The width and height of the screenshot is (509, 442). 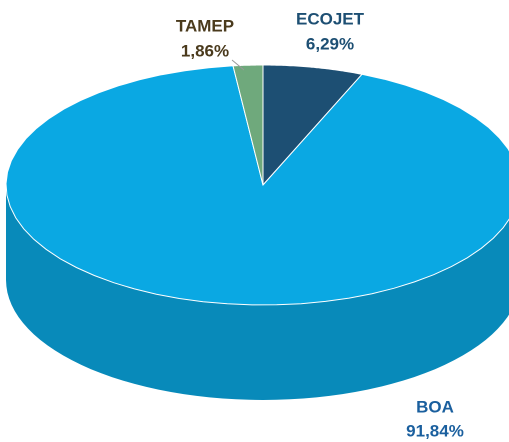 I want to click on slice-label: BOA, so click(x=435, y=406).